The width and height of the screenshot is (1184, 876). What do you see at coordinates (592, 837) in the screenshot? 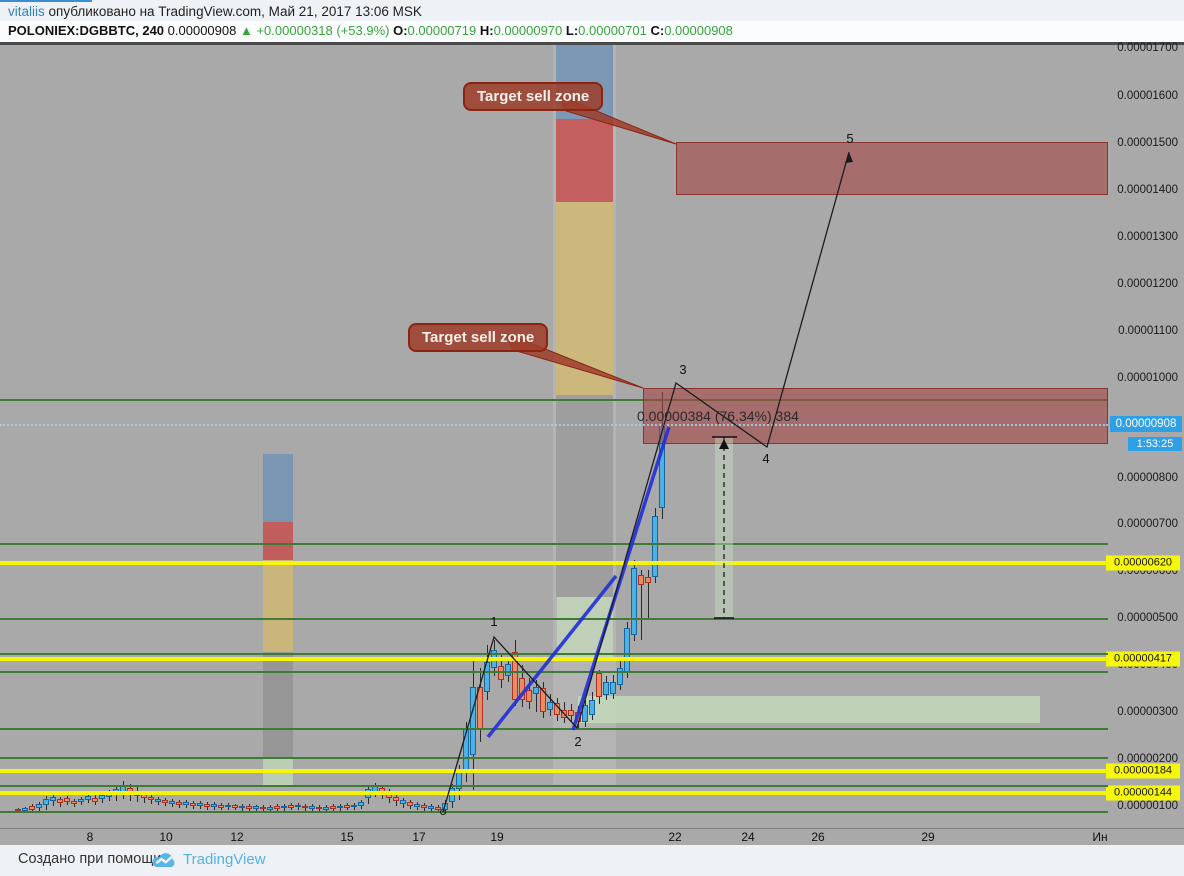
I see `time-axis: 8 10 12 15 17 19 22 24 26 29 Ин` at bounding box center [592, 837].